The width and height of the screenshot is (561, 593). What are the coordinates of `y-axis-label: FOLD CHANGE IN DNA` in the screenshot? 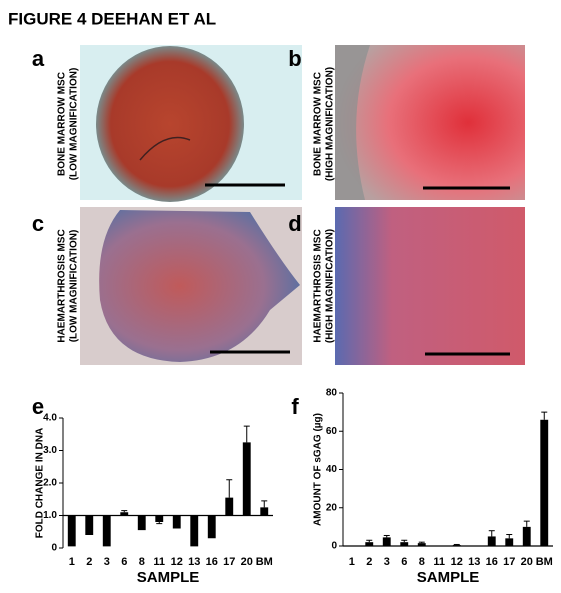 It's located at (40, 483).